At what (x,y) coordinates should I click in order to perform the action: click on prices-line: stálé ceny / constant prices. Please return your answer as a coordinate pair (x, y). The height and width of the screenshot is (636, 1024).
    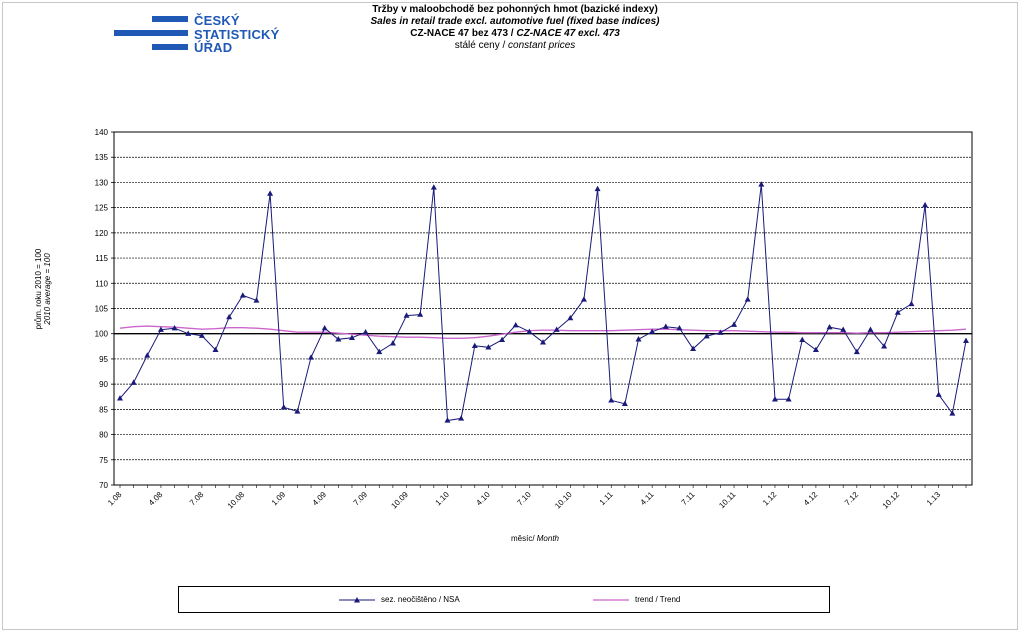
    Looking at the image, I should click on (515, 46).